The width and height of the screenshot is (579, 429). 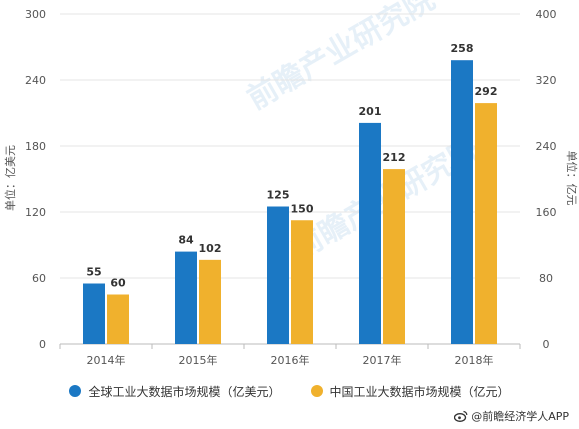 I want to click on y-tick-label-right: 320, so click(x=546, y=80).